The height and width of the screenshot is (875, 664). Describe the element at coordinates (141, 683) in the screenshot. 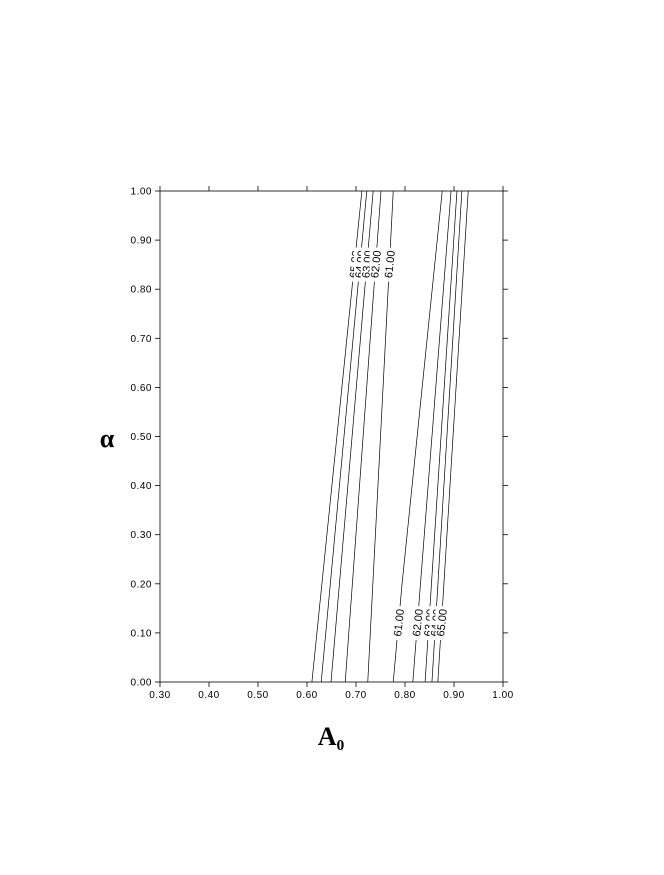

I see `y-tick-label: 0.00` at that location.